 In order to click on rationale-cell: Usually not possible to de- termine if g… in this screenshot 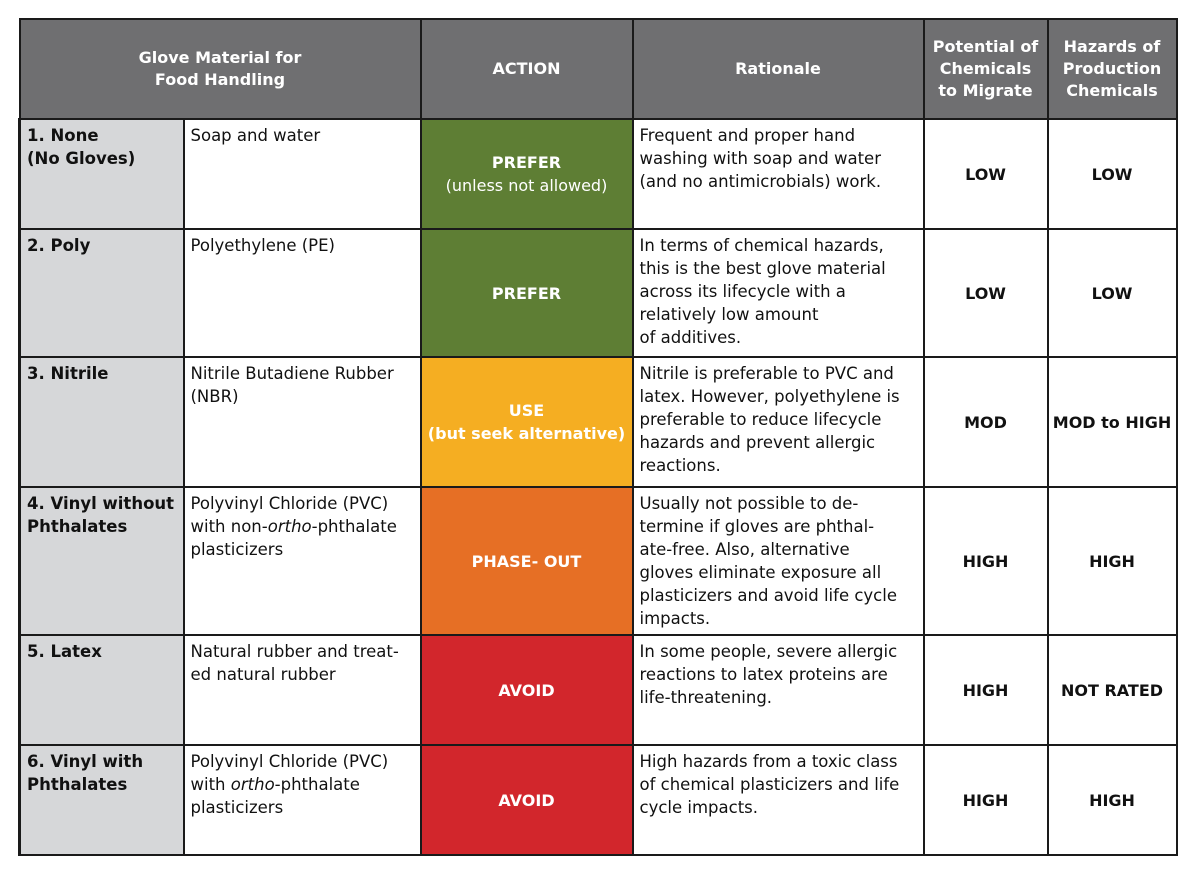, I will do `click(778, 561)`.